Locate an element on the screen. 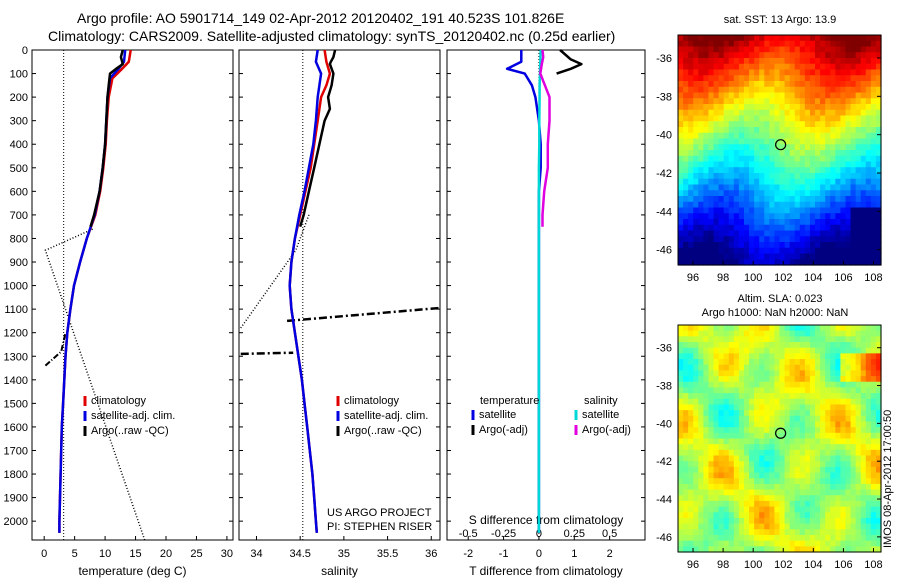  depth-tick-label: 1500 is located at coordinates (16, 404).